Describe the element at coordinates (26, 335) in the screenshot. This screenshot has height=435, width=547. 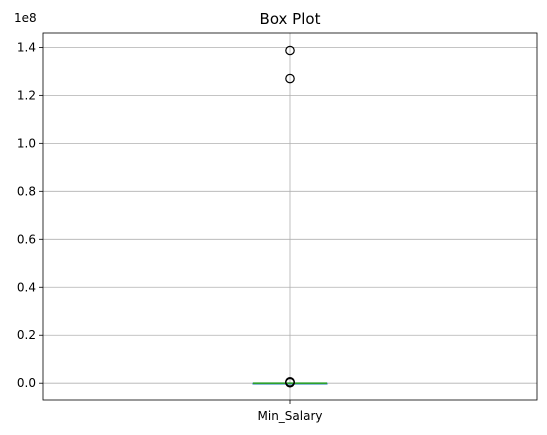
I see `y-tick-label: 0.2` at that location.